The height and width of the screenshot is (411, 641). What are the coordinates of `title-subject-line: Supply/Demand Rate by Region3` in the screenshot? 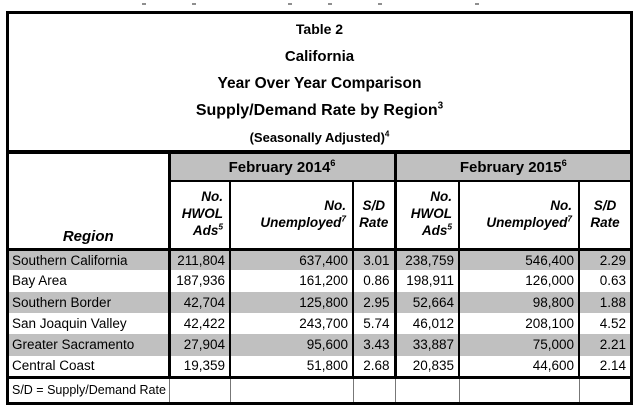 It's located at (319, 110).